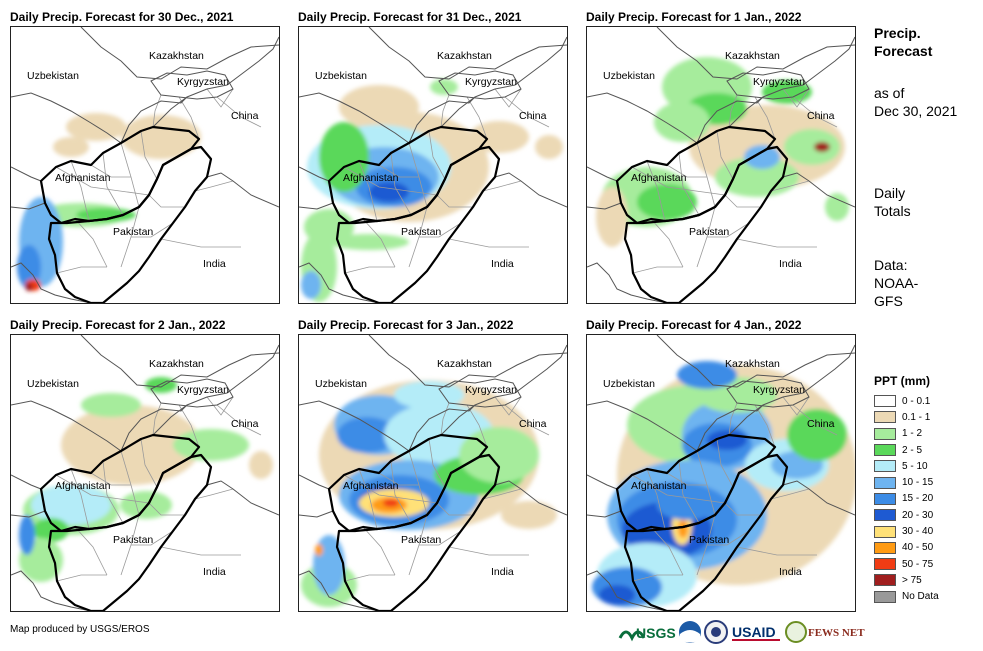  I want to click on coastline, so click(51, 282).